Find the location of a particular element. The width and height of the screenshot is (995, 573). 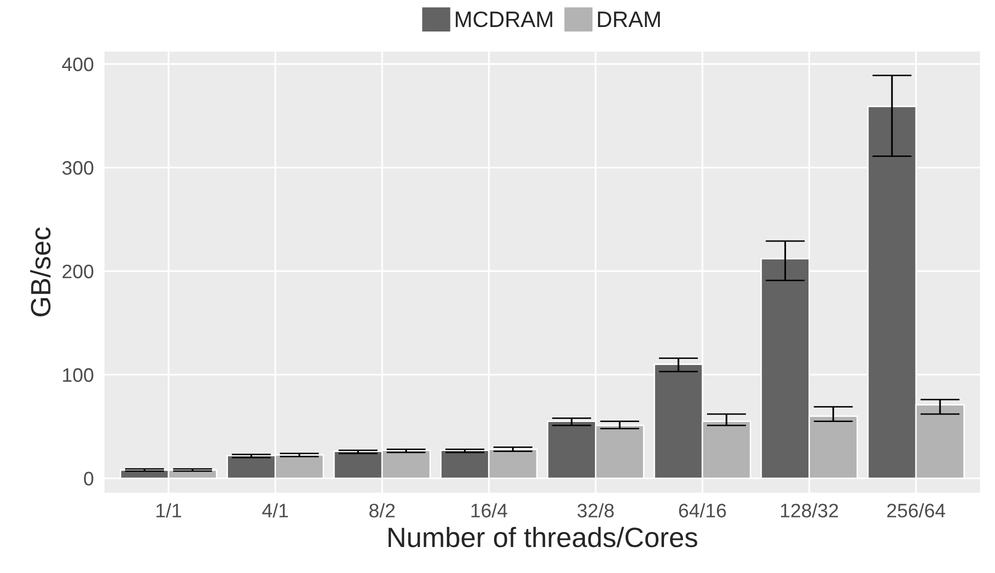

x-tick-label: 32/8 is located at coordinates (595, 510).